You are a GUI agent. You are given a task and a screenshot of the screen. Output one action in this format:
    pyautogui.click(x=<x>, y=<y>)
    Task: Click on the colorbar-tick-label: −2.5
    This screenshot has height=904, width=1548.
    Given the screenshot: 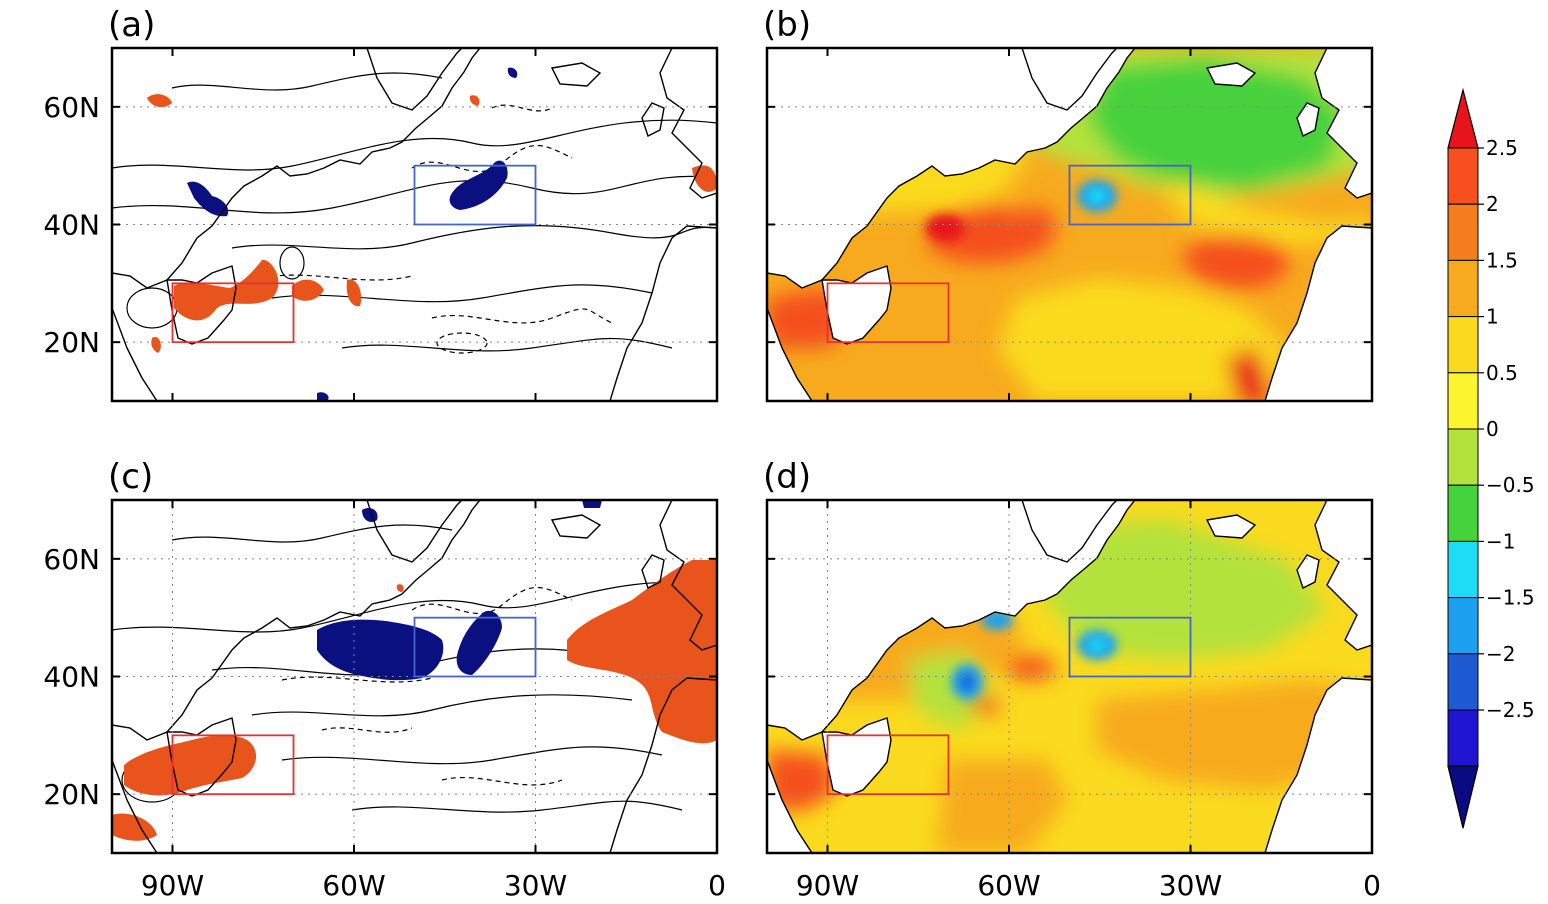 What is the action you would take?
    pyautogui.click(x=1510, y=710)
    